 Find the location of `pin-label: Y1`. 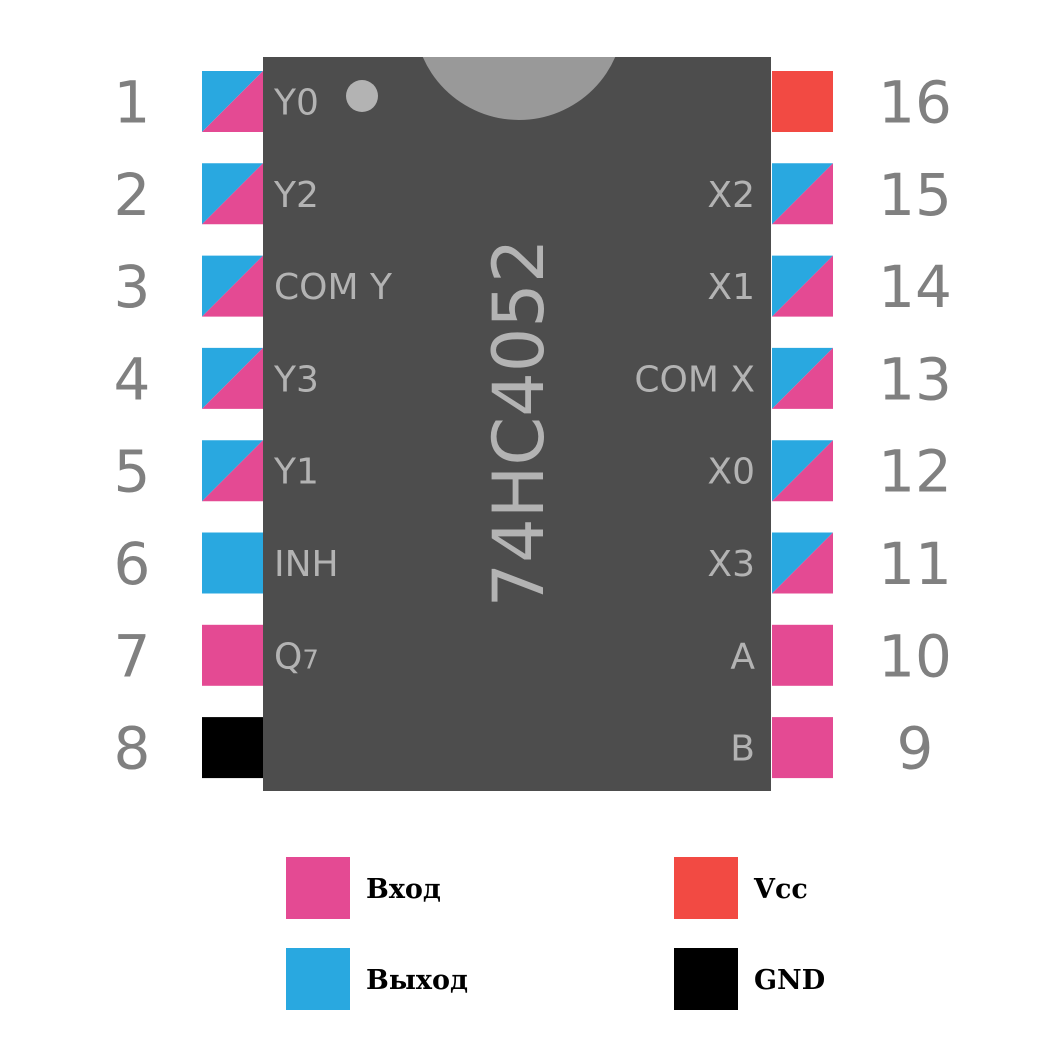

pin-label: Y1 is located at coordinates (296, 472).